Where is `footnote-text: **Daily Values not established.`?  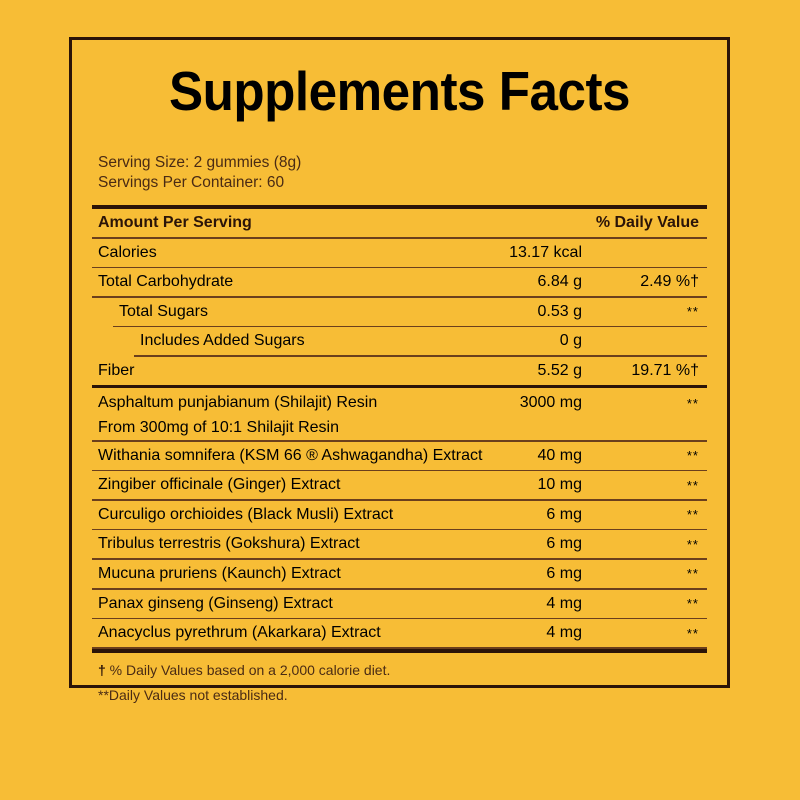
footnote-text: **Daily Values not established. is located at coordinates (193, 694).